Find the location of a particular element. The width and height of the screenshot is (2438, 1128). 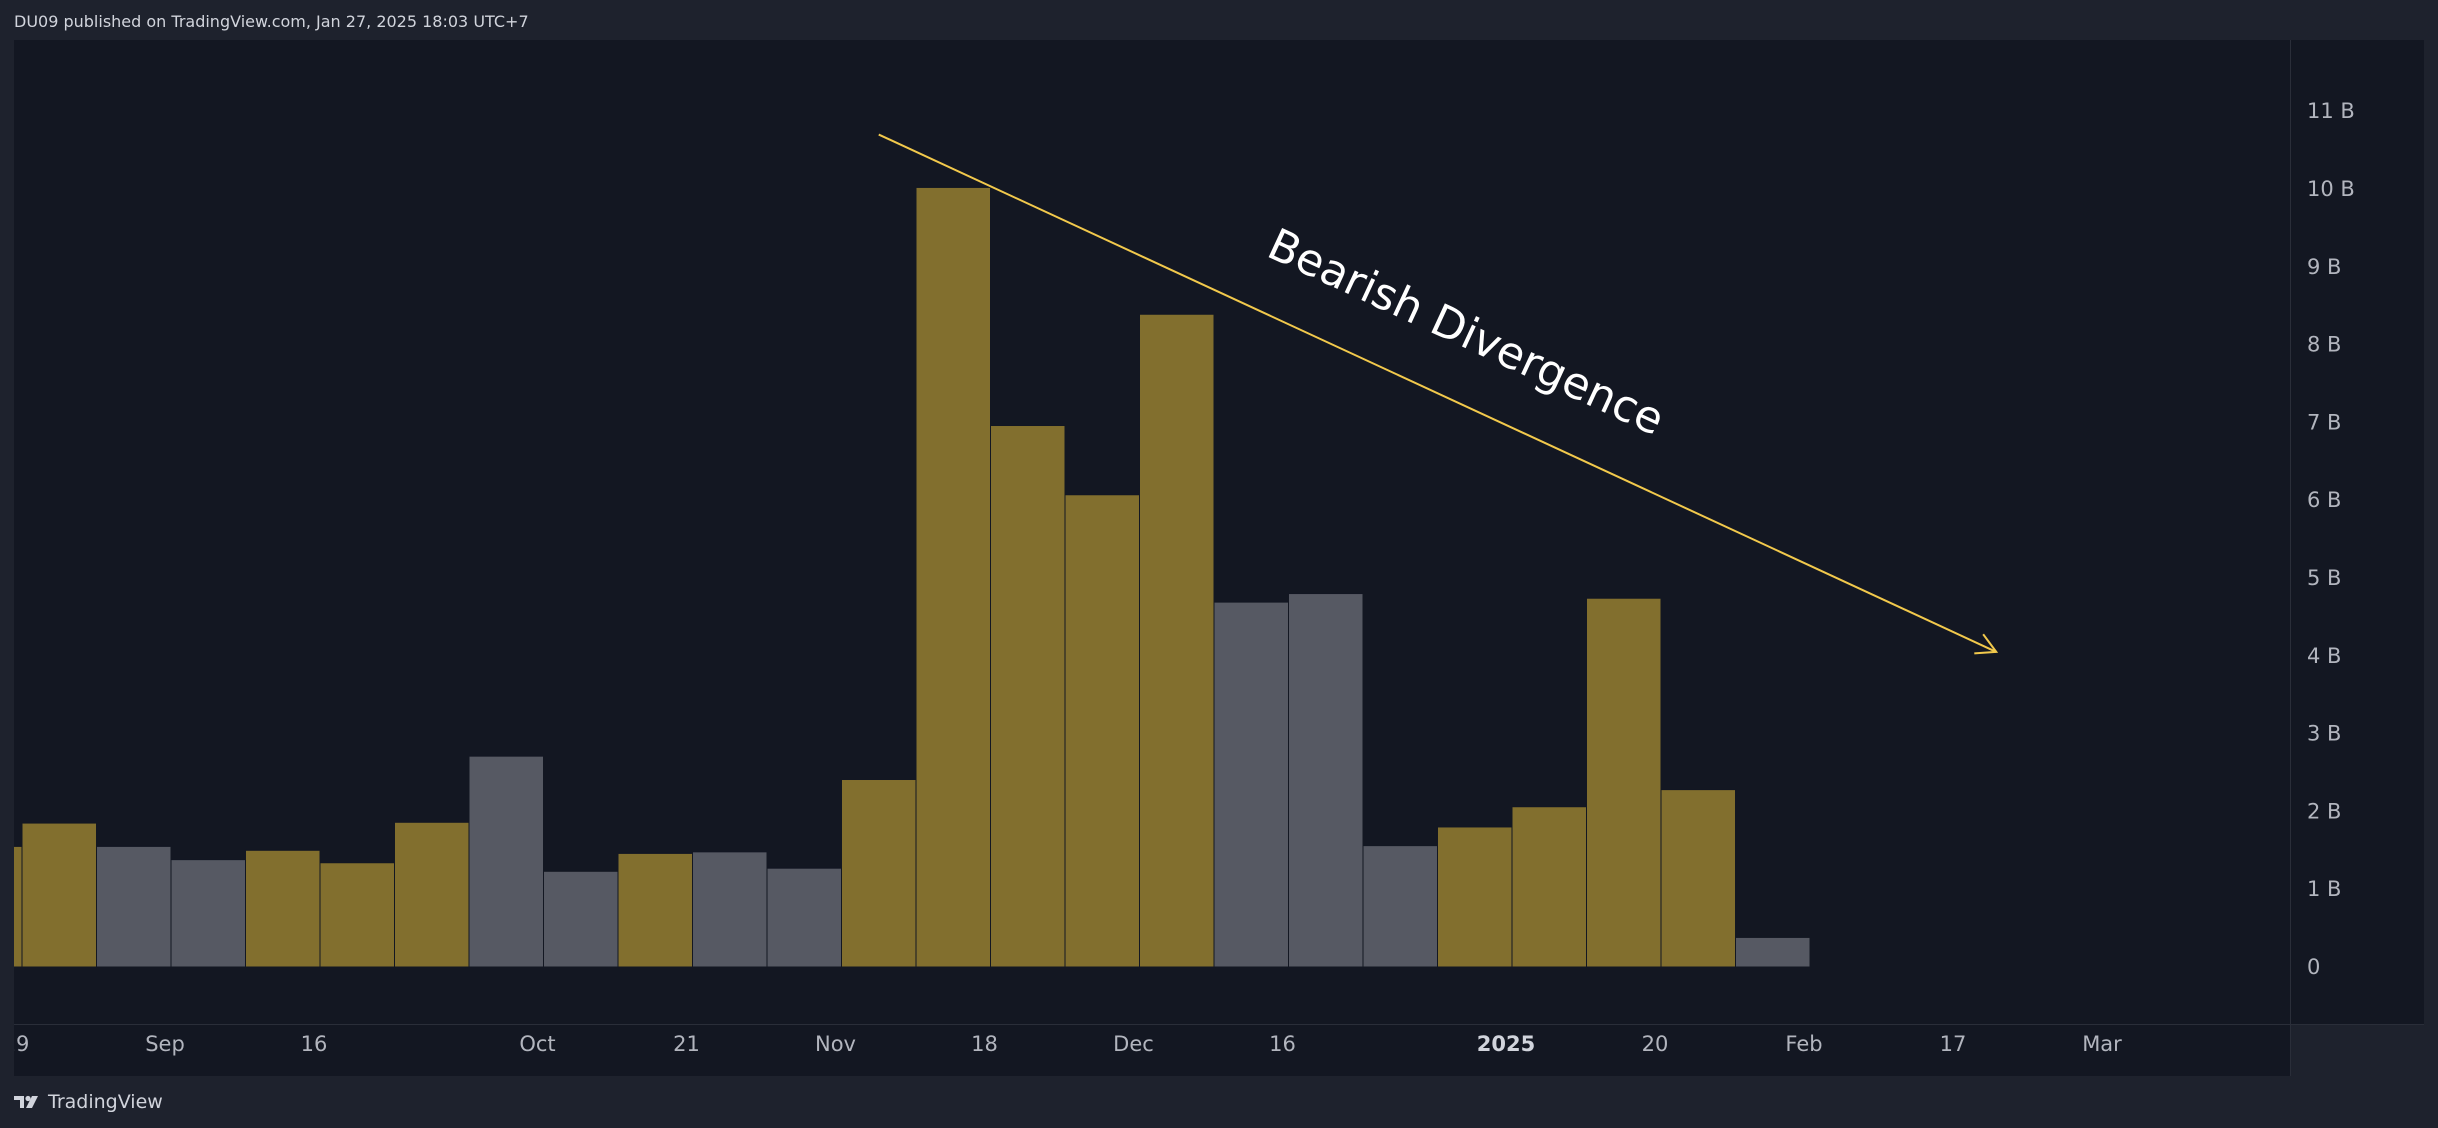

y-tick-label: 10 B is located at coordinates (2331, 189).